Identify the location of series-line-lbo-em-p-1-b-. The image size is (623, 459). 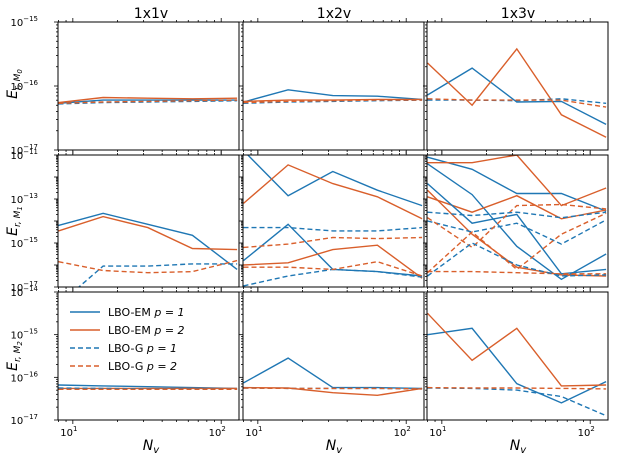
(517, 222).